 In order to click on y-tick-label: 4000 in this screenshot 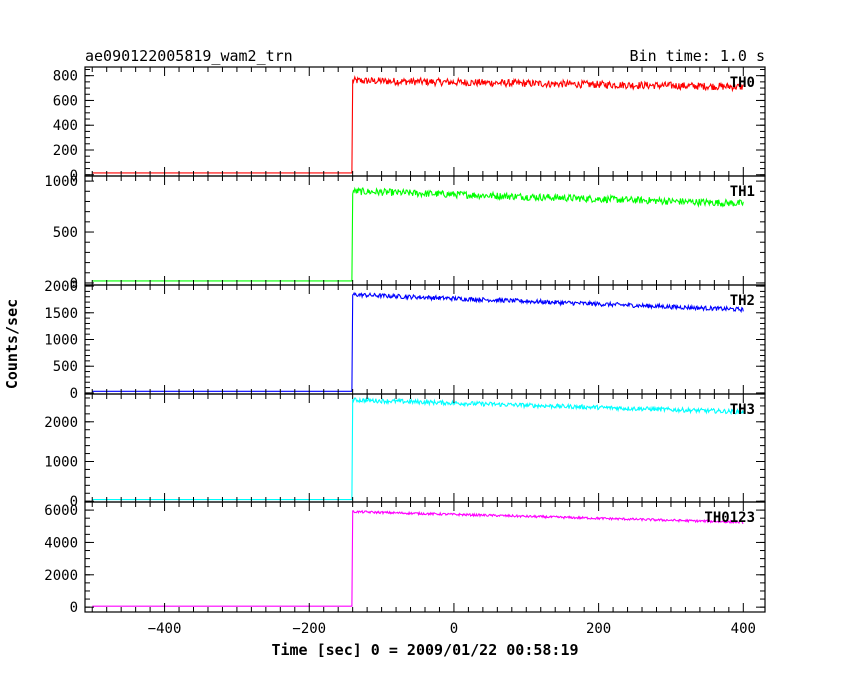, I will do `click(61, 543)`.